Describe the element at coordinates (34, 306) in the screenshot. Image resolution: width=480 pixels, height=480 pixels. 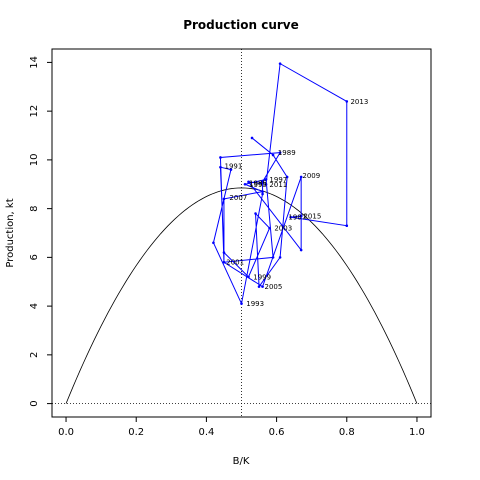
I see `y-tick-label-2: 4` at that location.